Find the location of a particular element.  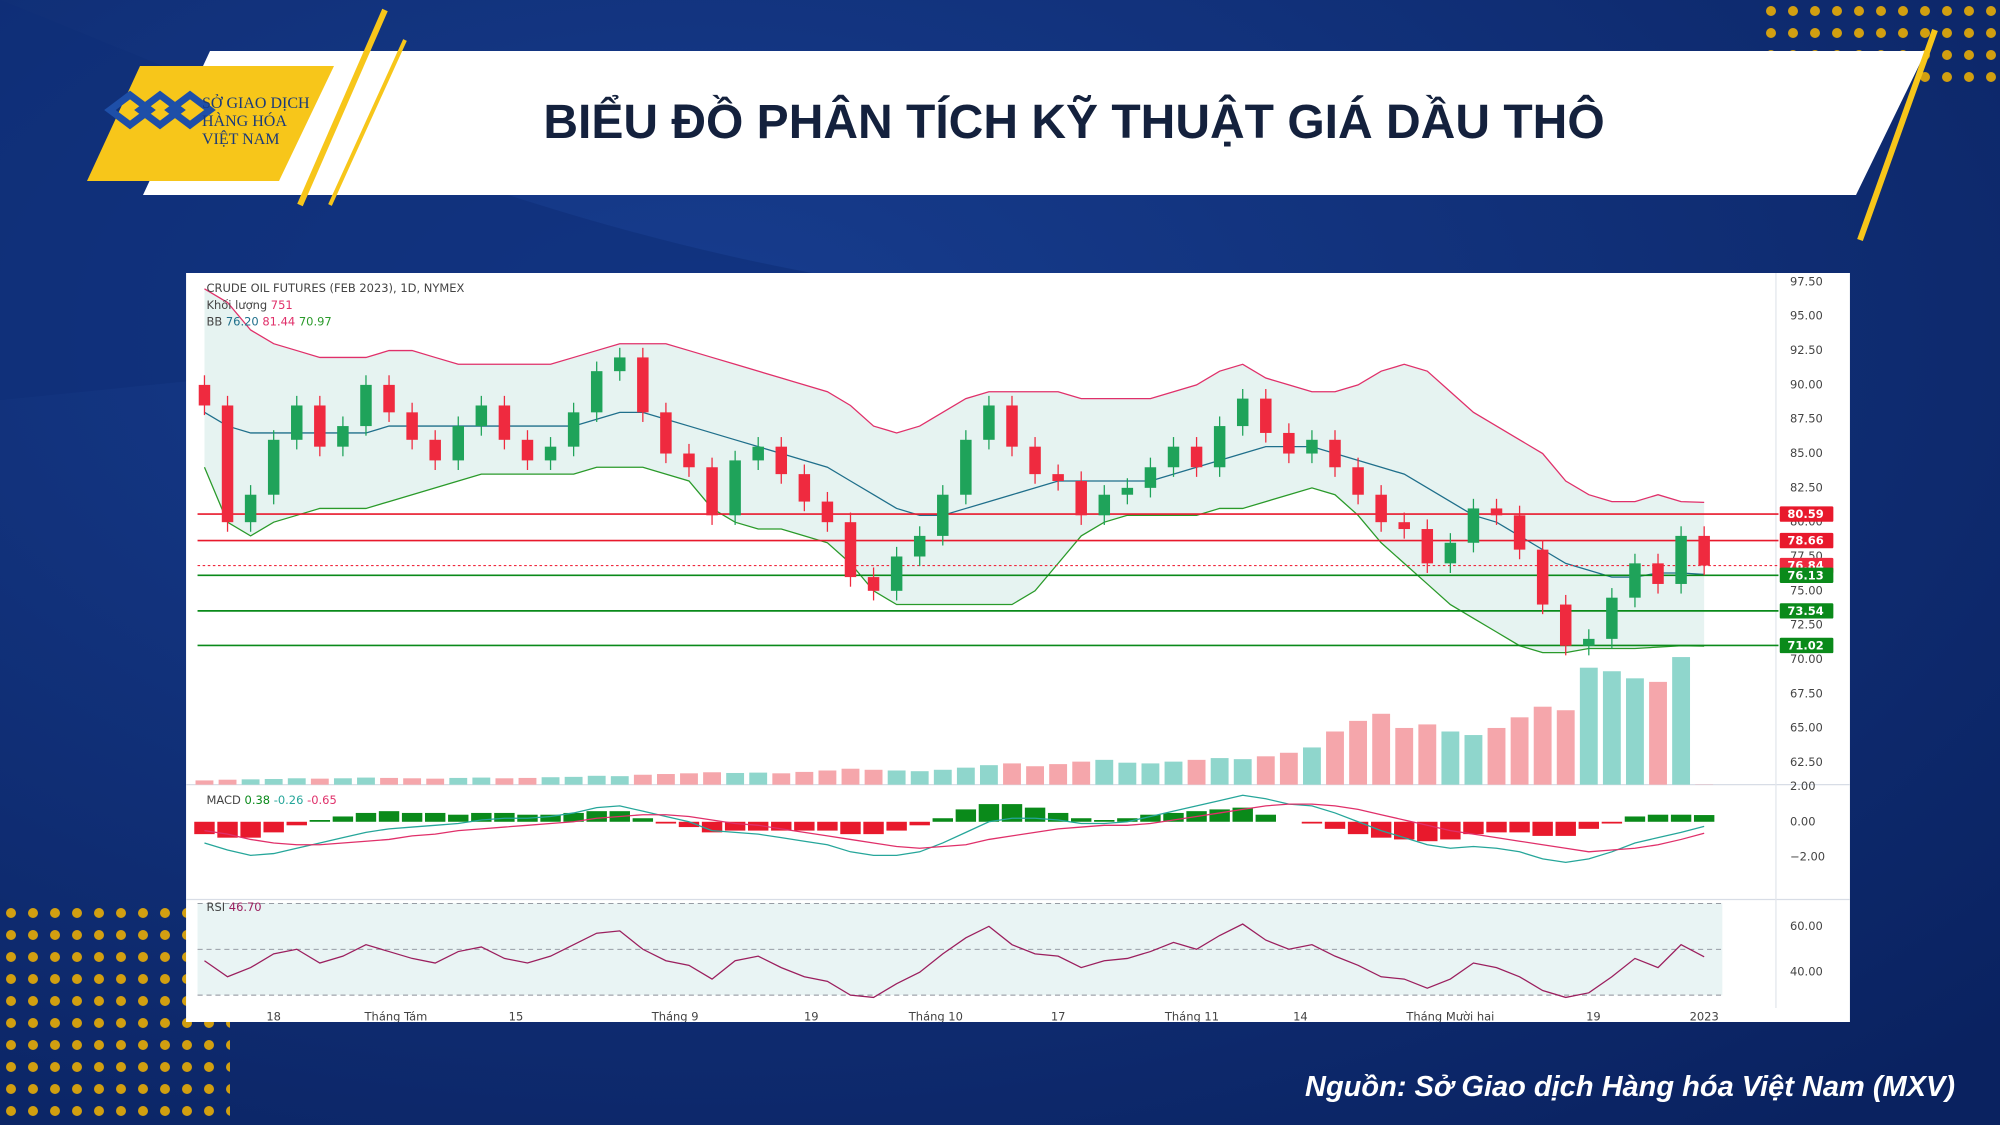

level-label: 80.59 is located at coordinates (1805, 514).